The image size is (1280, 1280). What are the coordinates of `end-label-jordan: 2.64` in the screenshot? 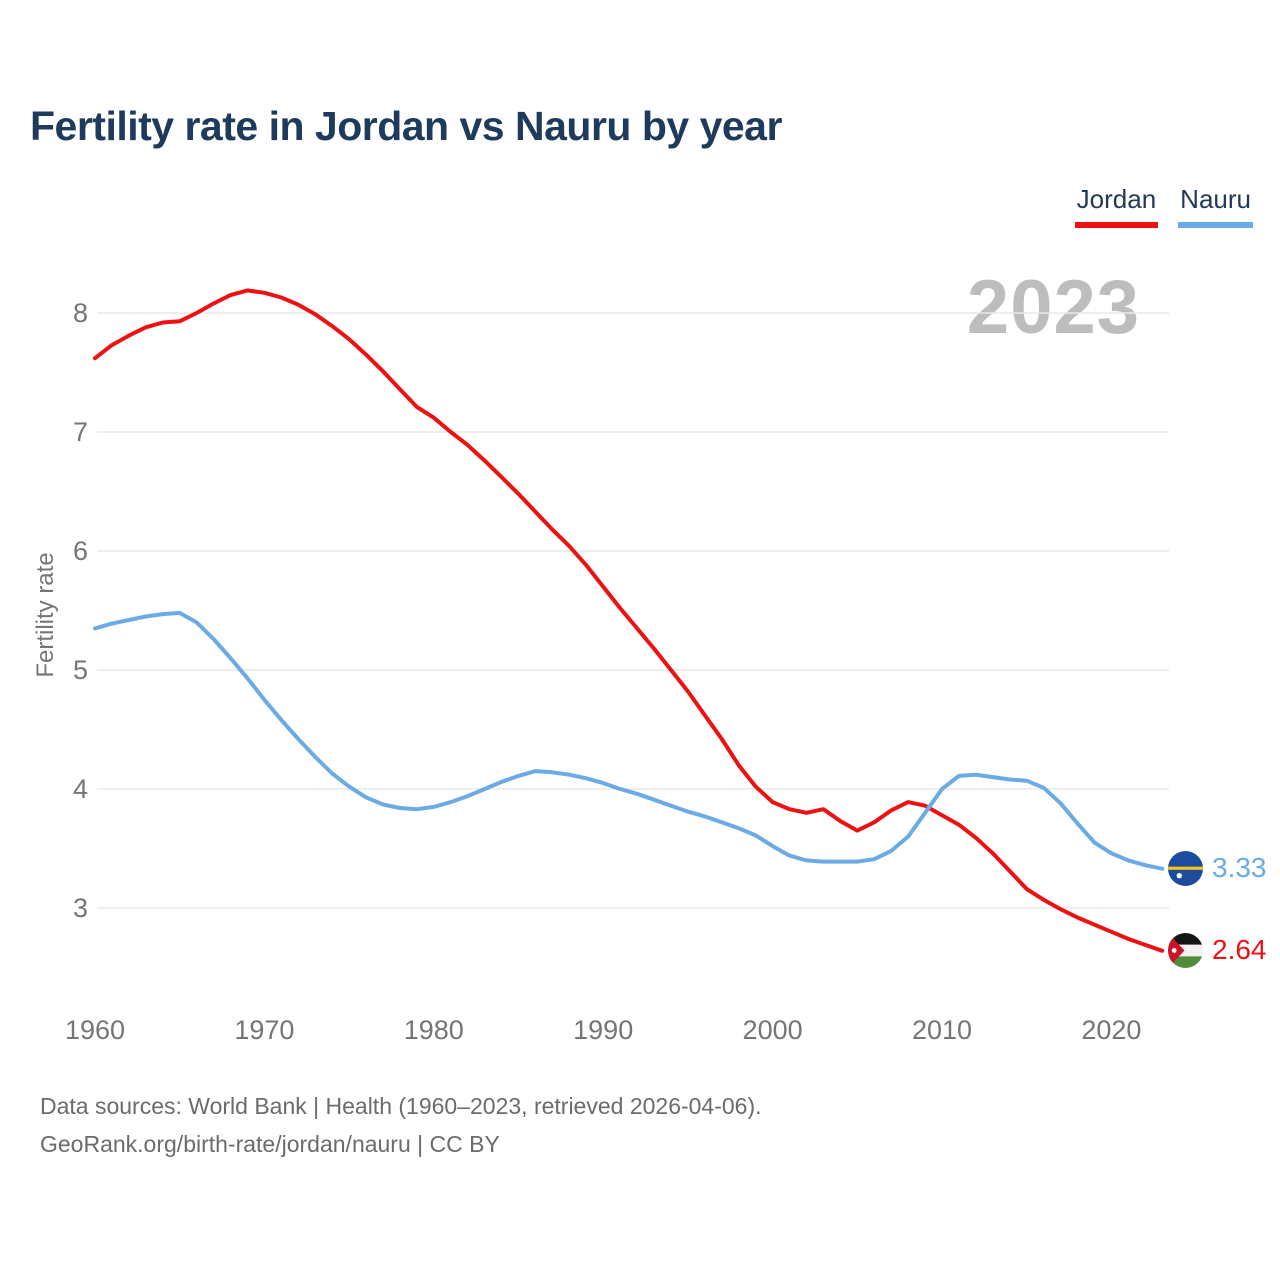 It's located at (1217, 950).